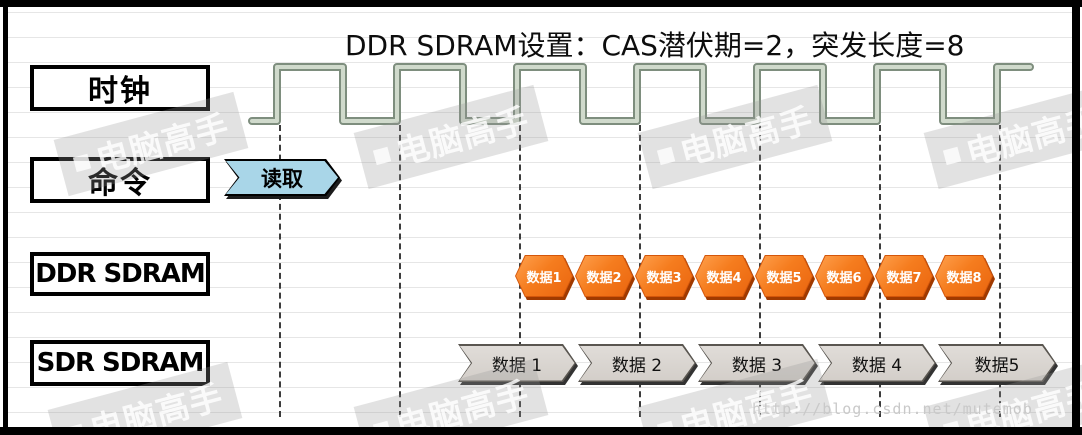  What do you see at coordinates (655, 45) in the screenshot?
I see `diagram-title: DDR SDRAM设置：CAS潜伏期=2，突发长度=8` at bounding box center [655, 45].